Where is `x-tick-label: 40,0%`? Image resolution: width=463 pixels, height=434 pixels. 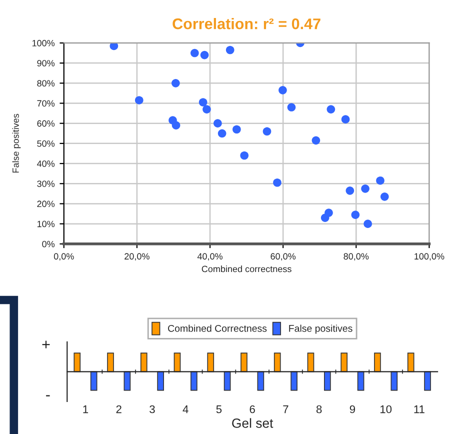 x-tick-label: 40,0% is located at coordinates (209, 257).